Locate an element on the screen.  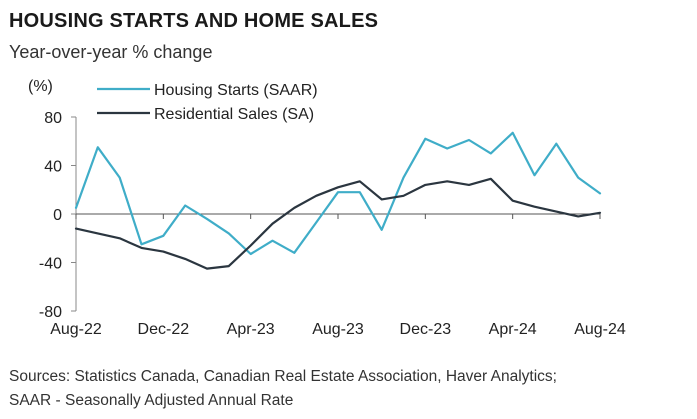
legend-label-2: Residential Sales (SA) is located at coordinates (234, 114).